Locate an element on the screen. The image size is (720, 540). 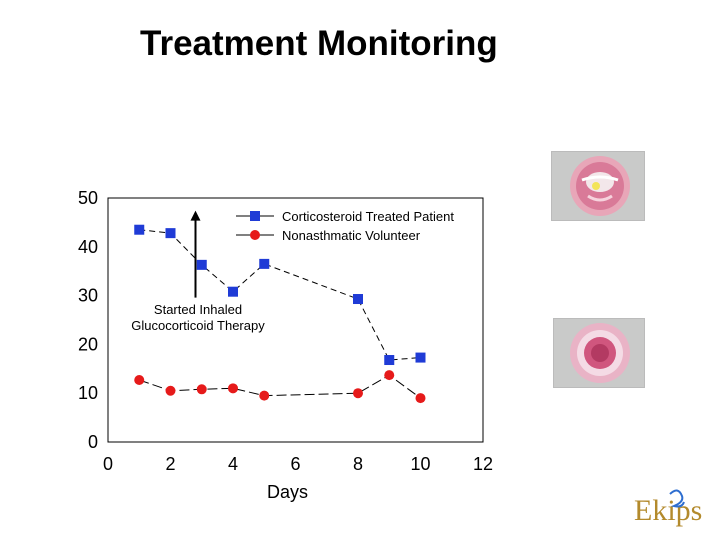
logo-text: Ekips is located at coordinates (668, 510).